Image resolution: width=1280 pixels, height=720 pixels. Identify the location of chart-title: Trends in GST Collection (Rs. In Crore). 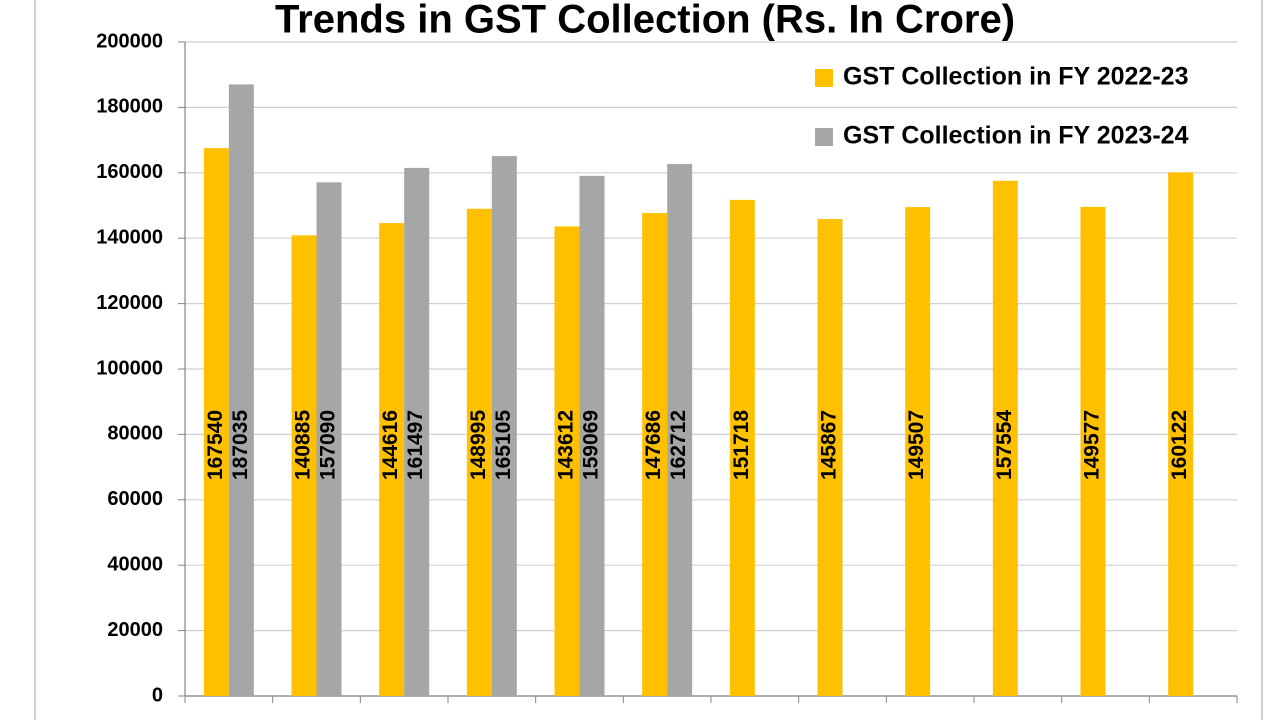
(645, 21).